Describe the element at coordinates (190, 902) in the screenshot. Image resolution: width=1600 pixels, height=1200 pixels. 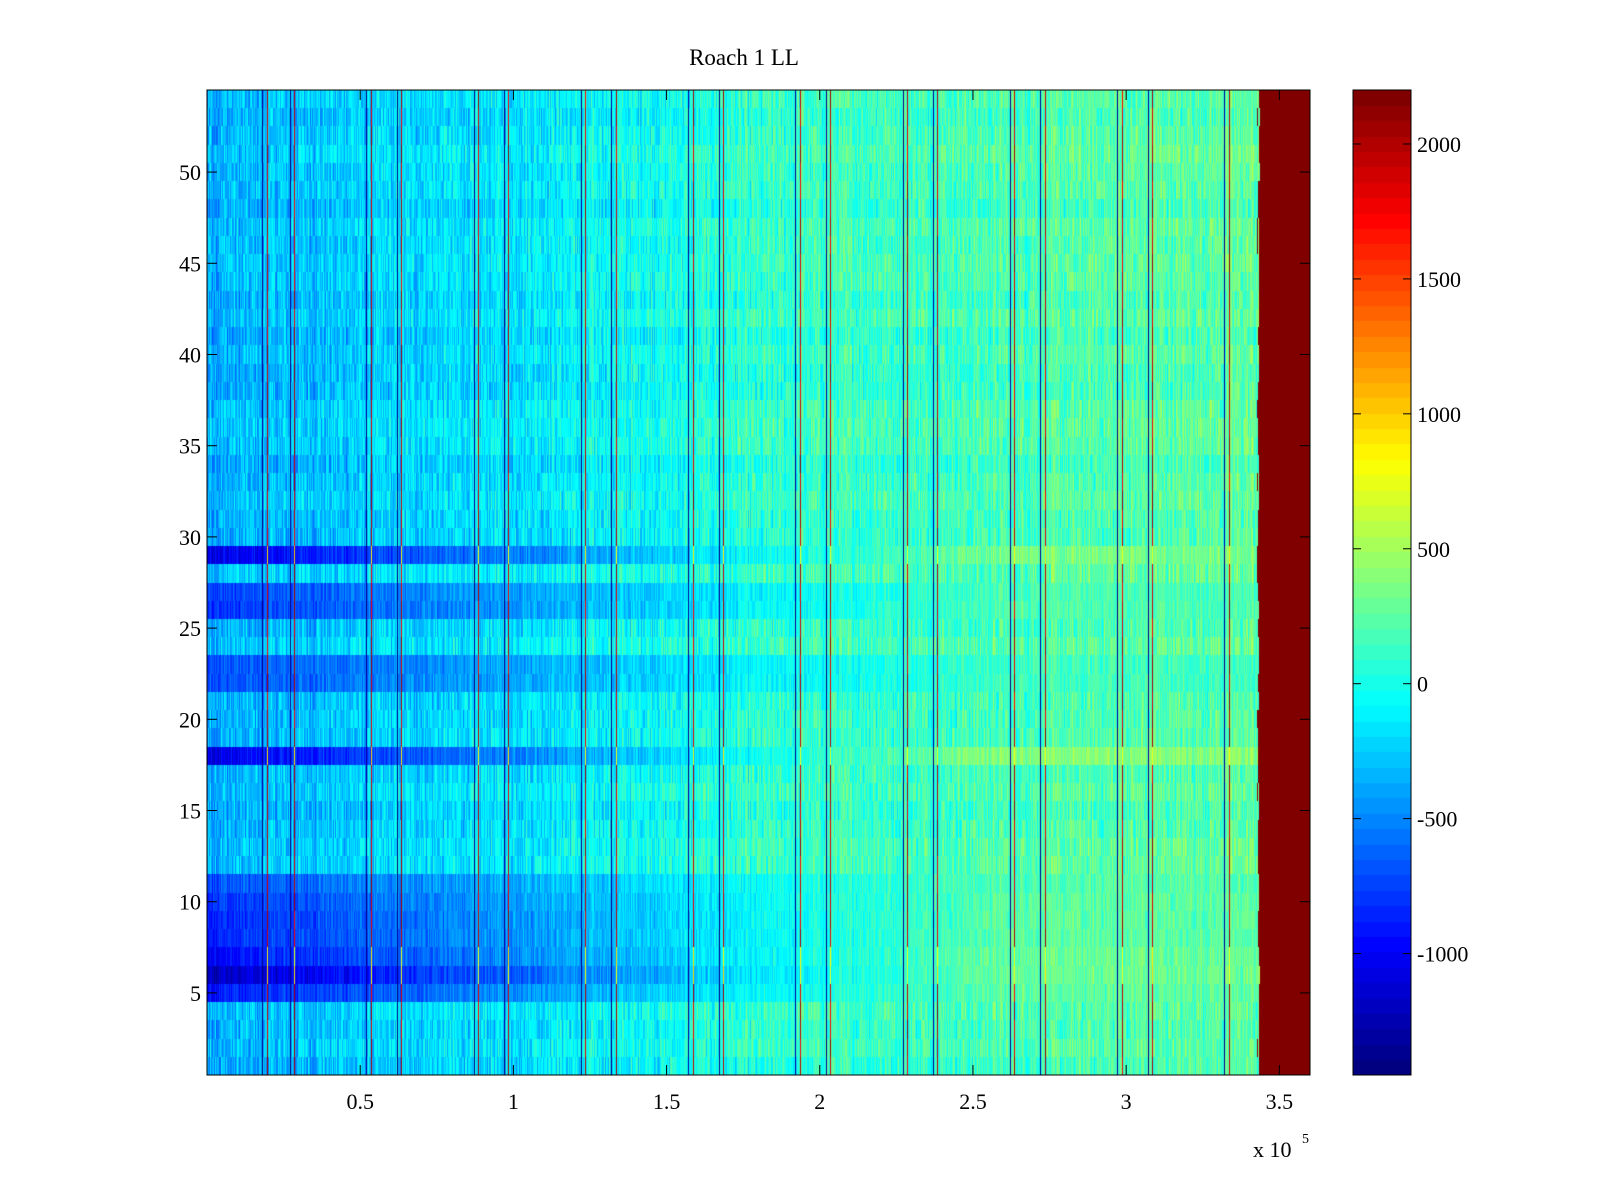
I see `y-tick-label: 10` at that location.